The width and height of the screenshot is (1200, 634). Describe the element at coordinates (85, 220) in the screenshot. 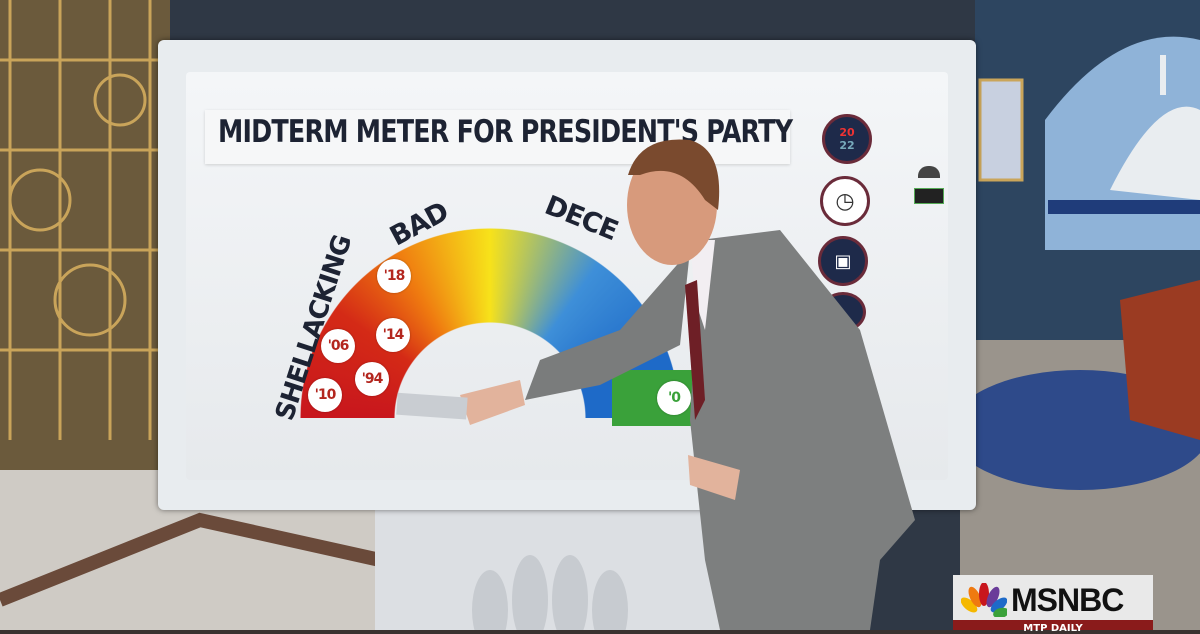

I see `gold-lattice-pattern` at that location.